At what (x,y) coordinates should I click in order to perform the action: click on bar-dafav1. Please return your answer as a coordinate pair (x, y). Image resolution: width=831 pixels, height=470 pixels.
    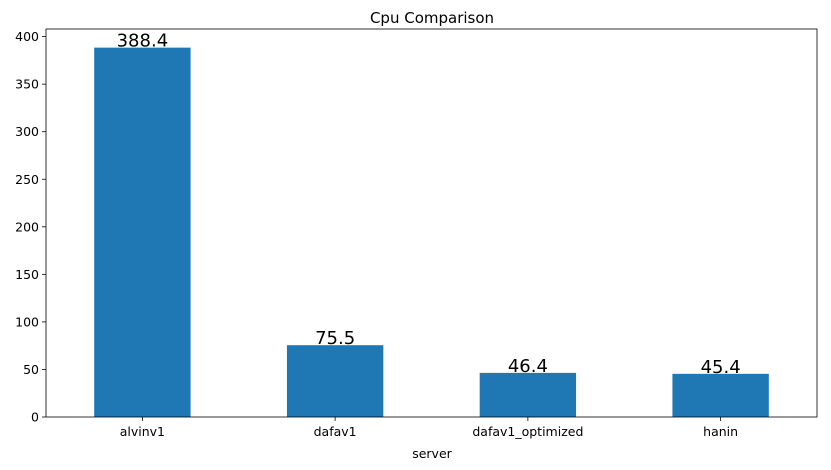
    Looking at the image, I should click on (335, 381).